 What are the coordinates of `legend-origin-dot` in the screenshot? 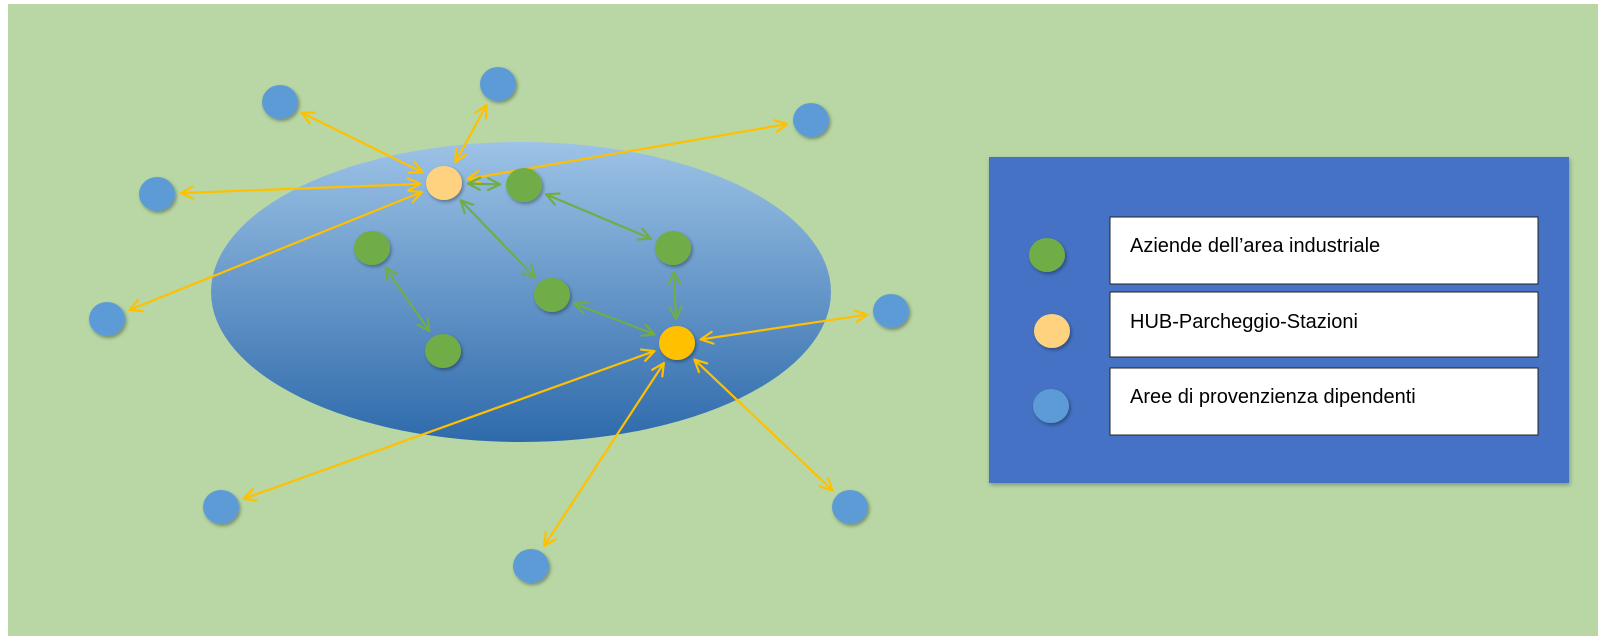 It's located at (1051, 406).